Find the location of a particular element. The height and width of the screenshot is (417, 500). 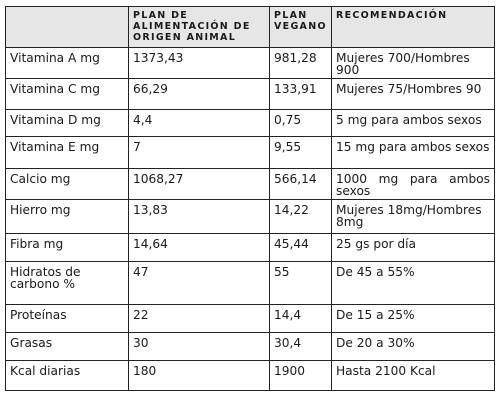

header-cell-recommendation: RECOMENDACIÓN is located at coordinates (413, 27).